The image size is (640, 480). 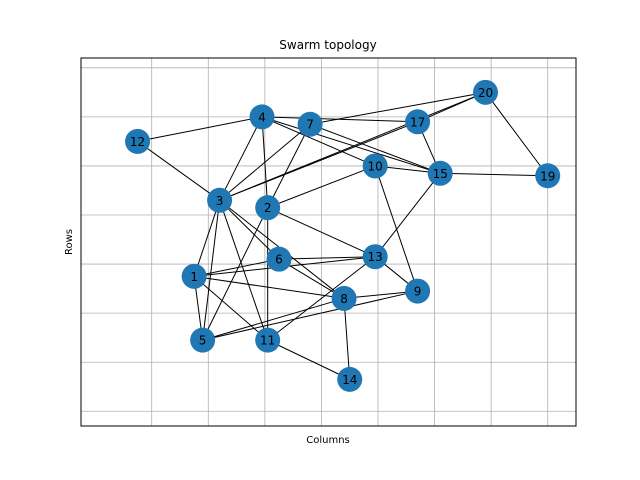 I want to click on node-17: 17, so click(x=418, y=122).